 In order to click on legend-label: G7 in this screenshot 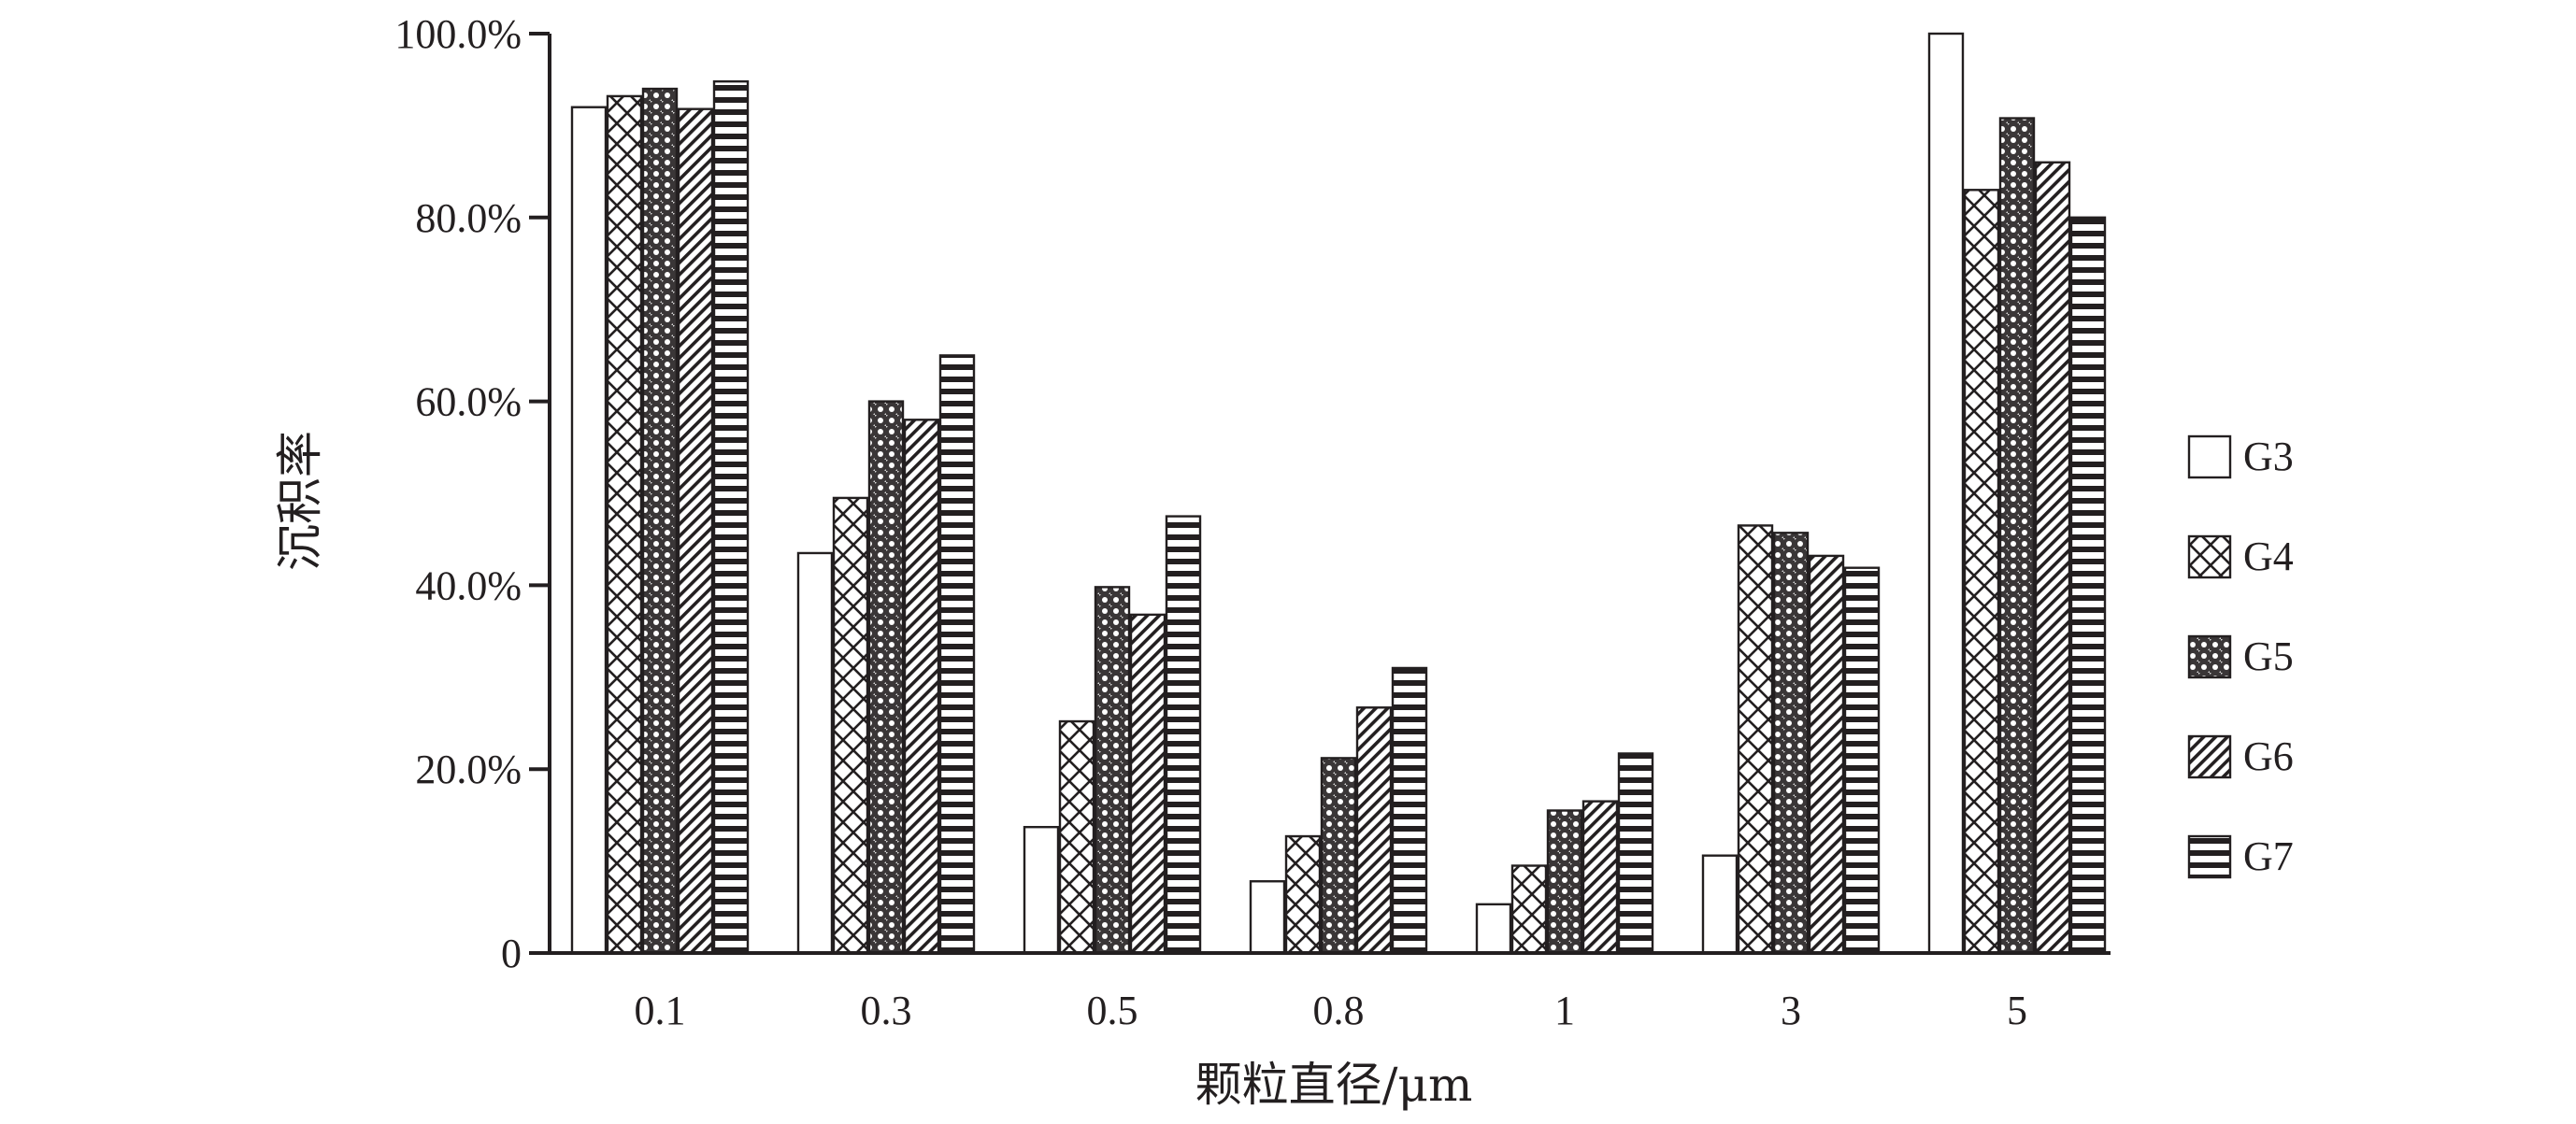, I will do `click(2268, 856)`.